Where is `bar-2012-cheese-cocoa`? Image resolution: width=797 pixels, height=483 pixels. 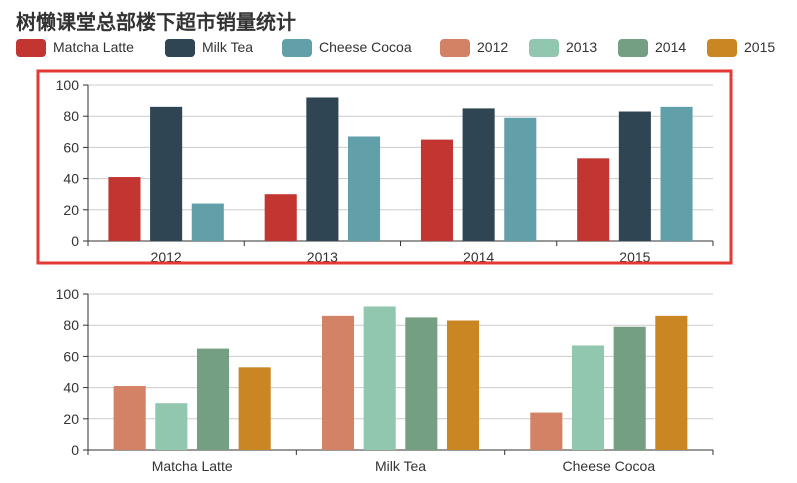 bar-2012-cheese-cocoa is located at coordinates (546, 431).